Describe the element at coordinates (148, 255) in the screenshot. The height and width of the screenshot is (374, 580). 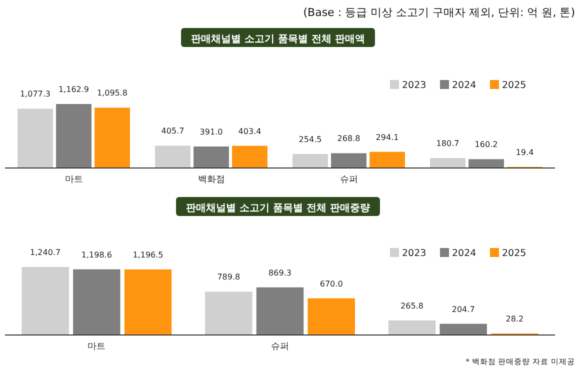
I see `data-label: 1,196.5` at that location.